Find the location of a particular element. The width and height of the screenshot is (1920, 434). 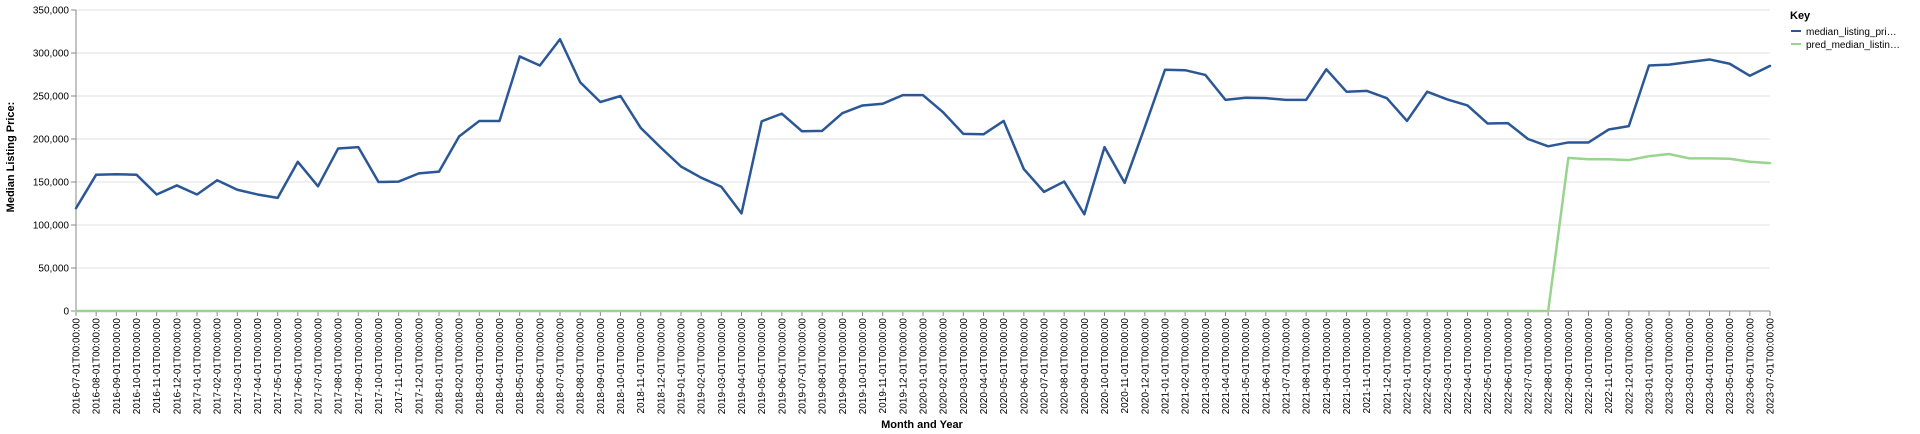

x-tick-label: 2019-08-01T00:00:00 is located at coordinates (823, 366).